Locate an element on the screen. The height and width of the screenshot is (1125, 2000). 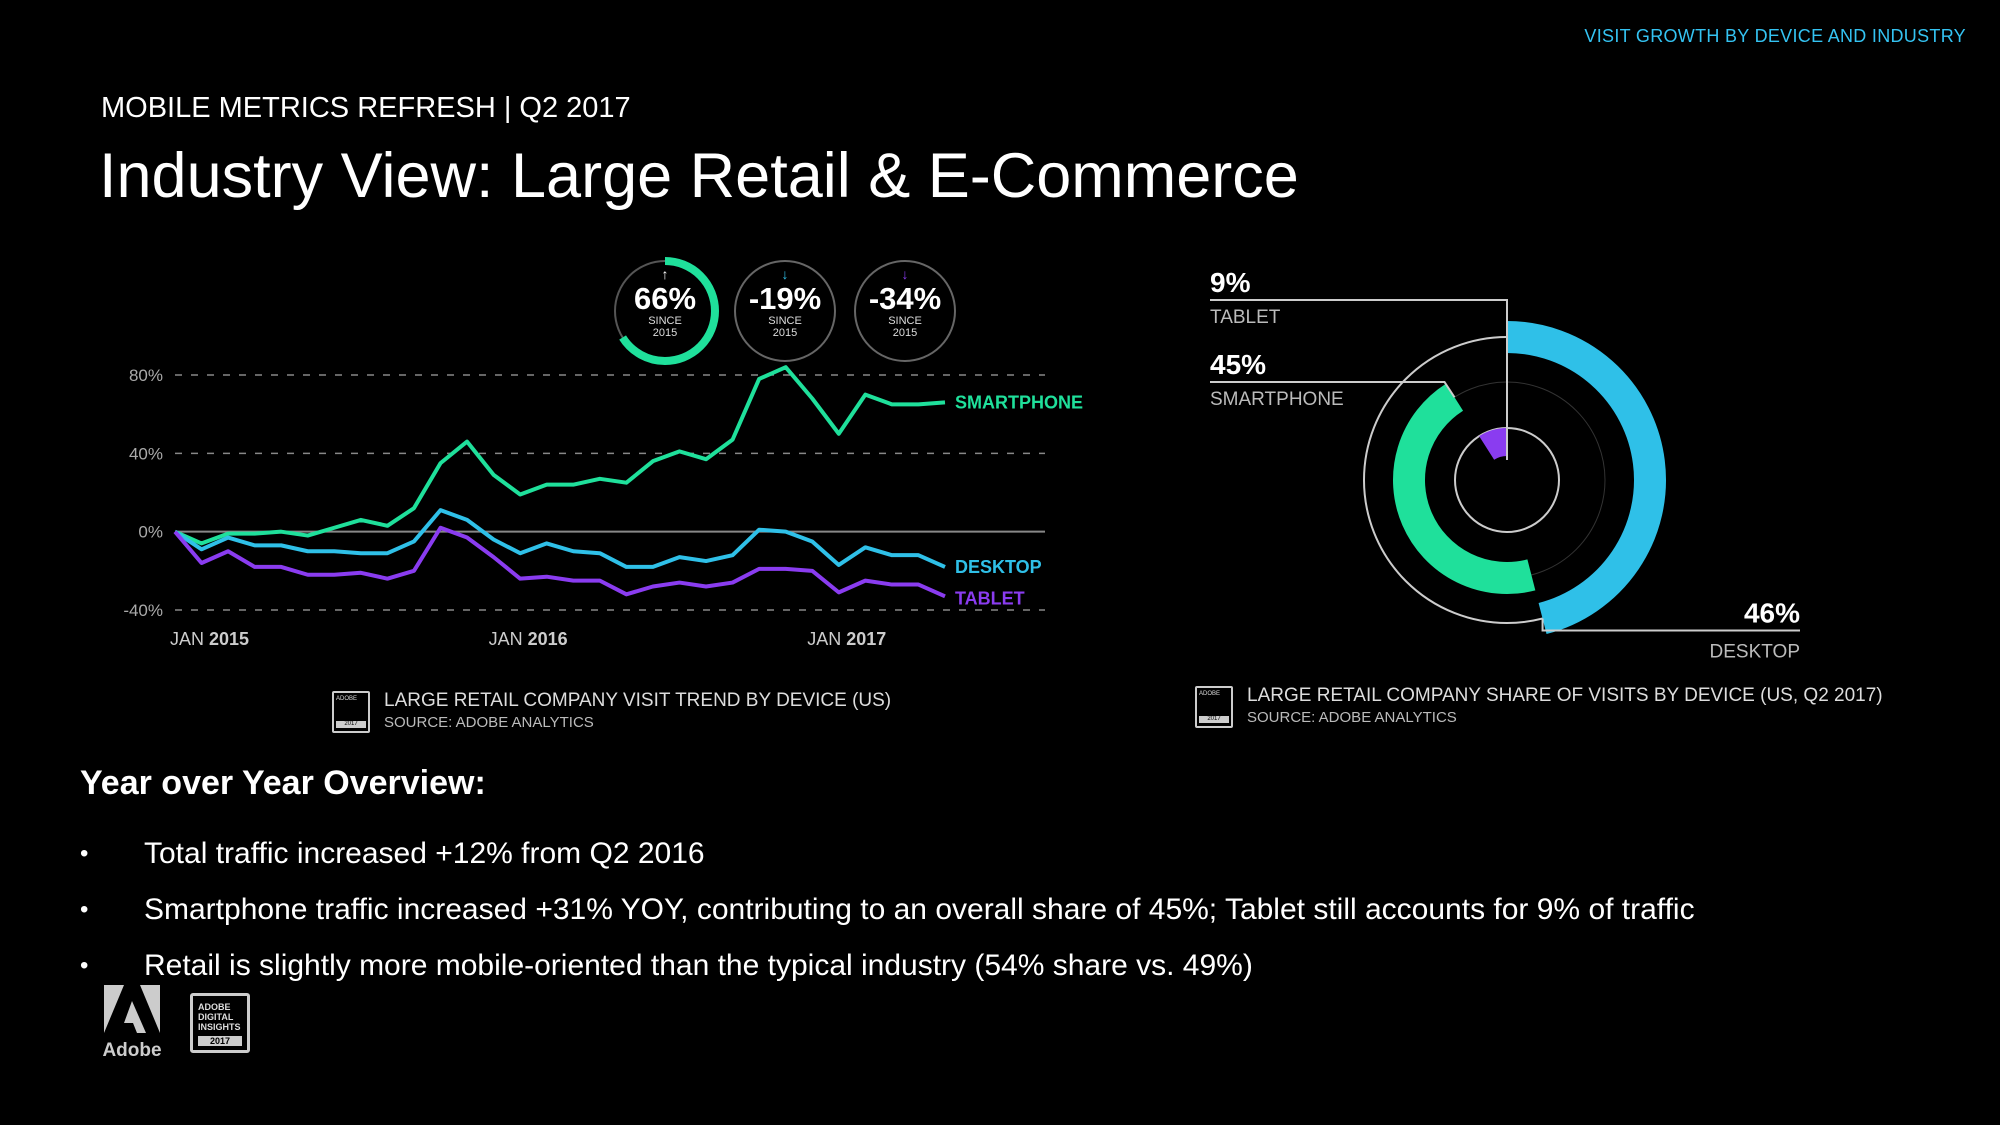
badge-value: -19% is located at coordinates (785, 298).